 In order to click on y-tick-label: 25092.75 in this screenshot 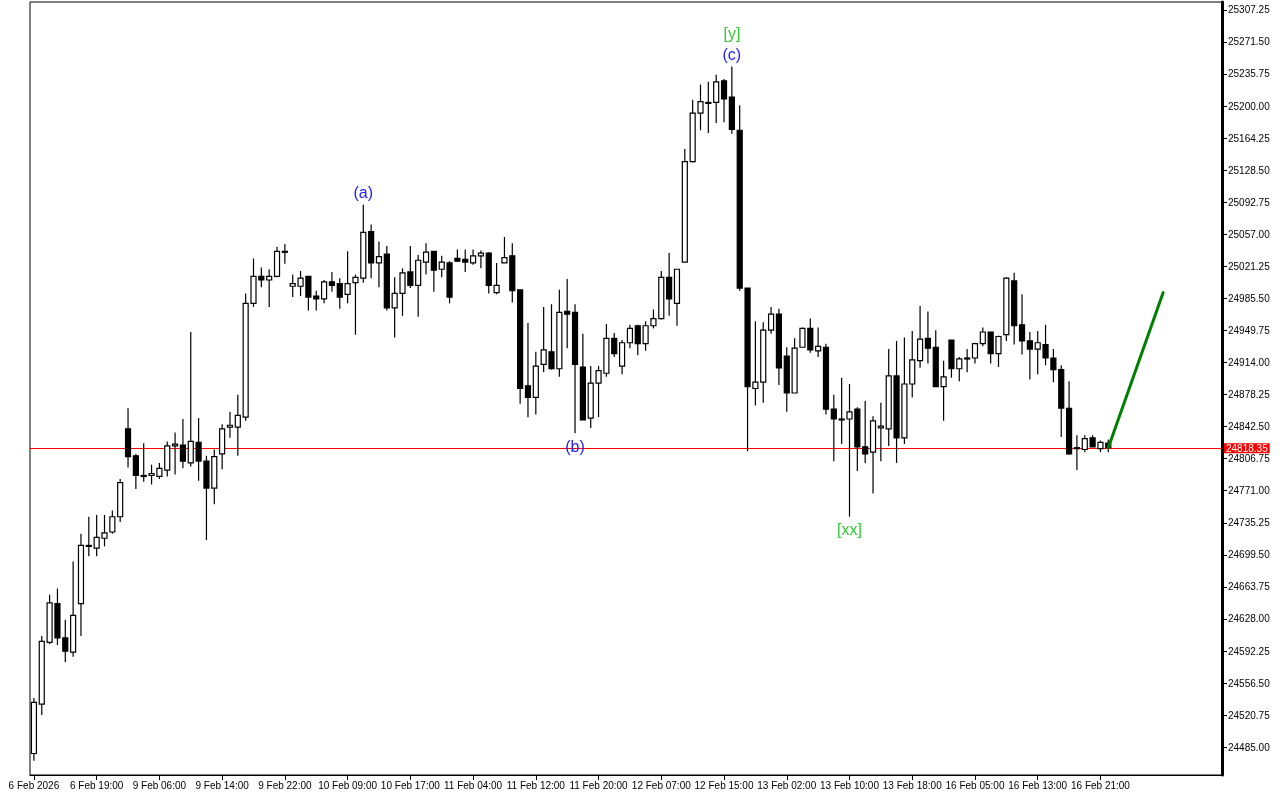, I will do `click(1249, 202)`.